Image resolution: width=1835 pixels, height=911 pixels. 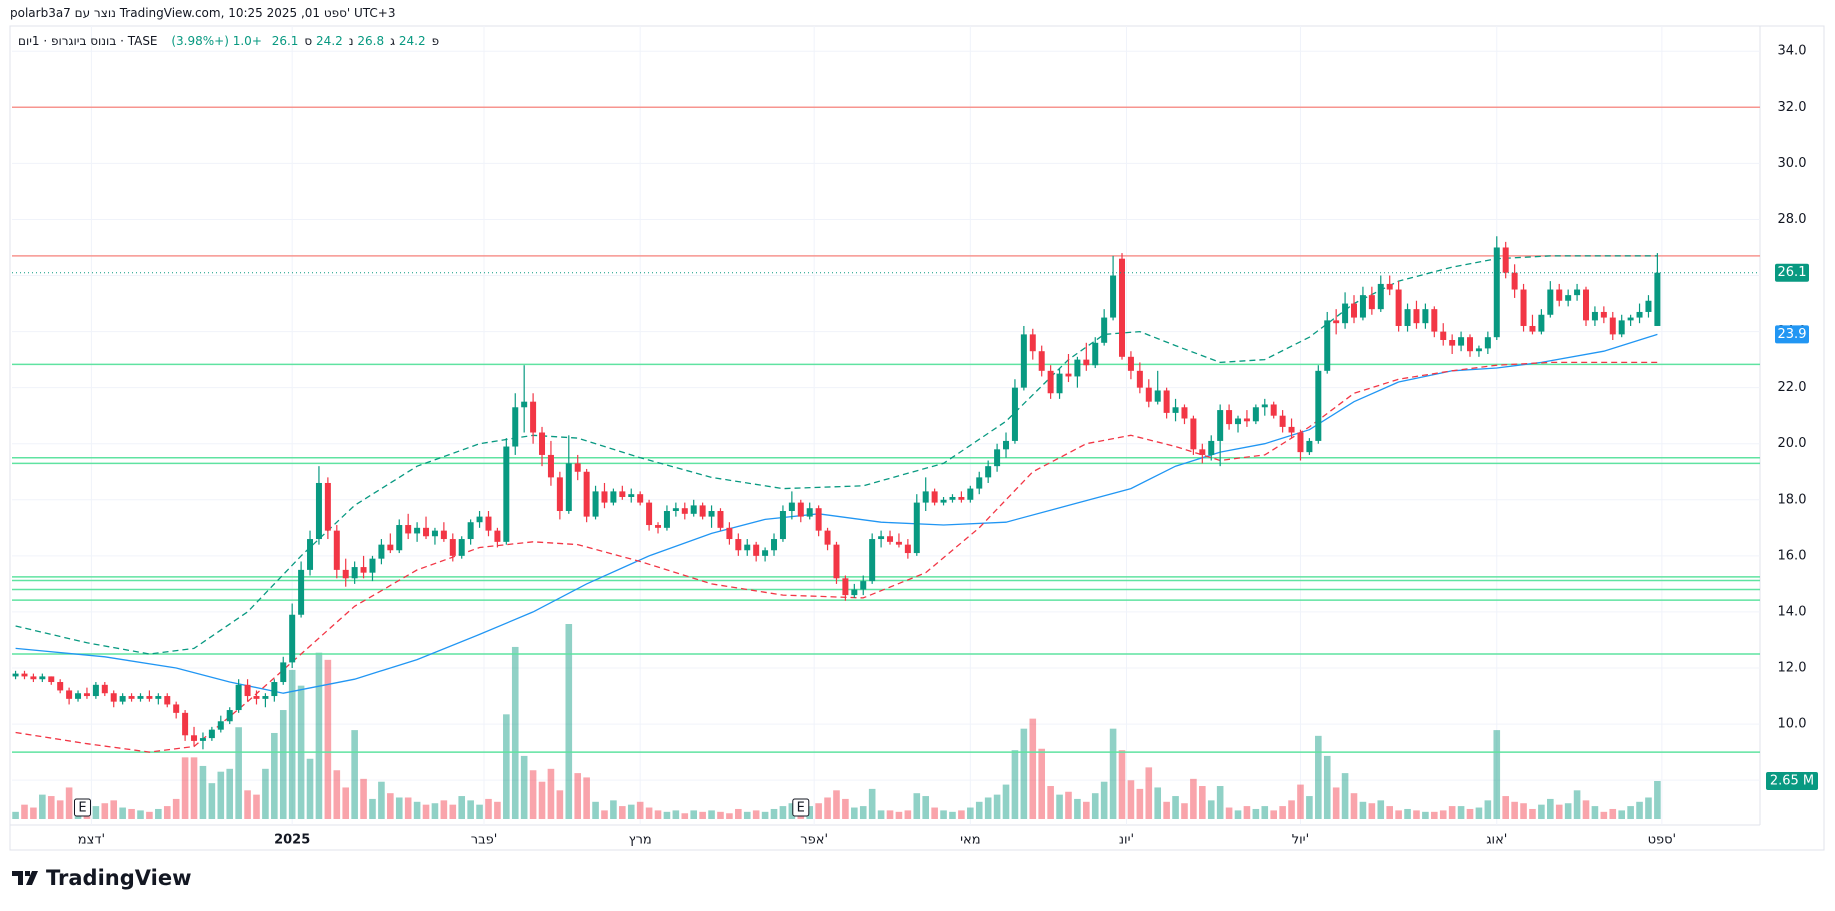 I want to click on change: +1.0 (+3.98%), so click(x=216, y=41).